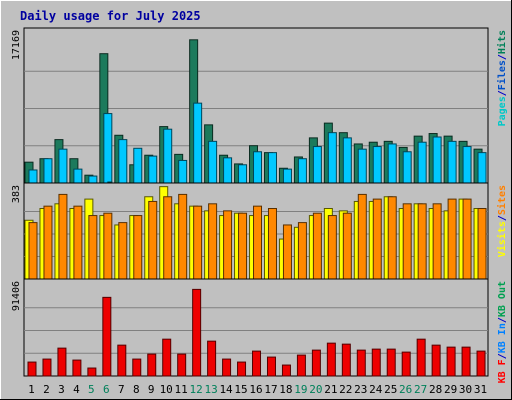  Describe the element at coordinates (502, 75) in the screenshot. I see `panel-top-axis-label-part-2: Files` at that location.